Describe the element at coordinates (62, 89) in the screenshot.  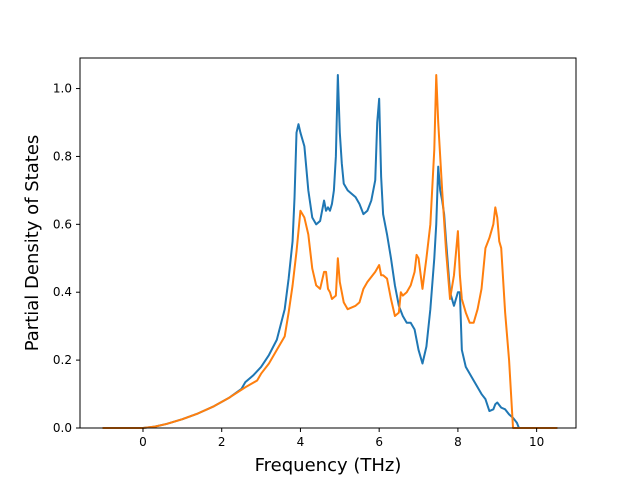
I see `y-tick-label: 1.0` at that location.